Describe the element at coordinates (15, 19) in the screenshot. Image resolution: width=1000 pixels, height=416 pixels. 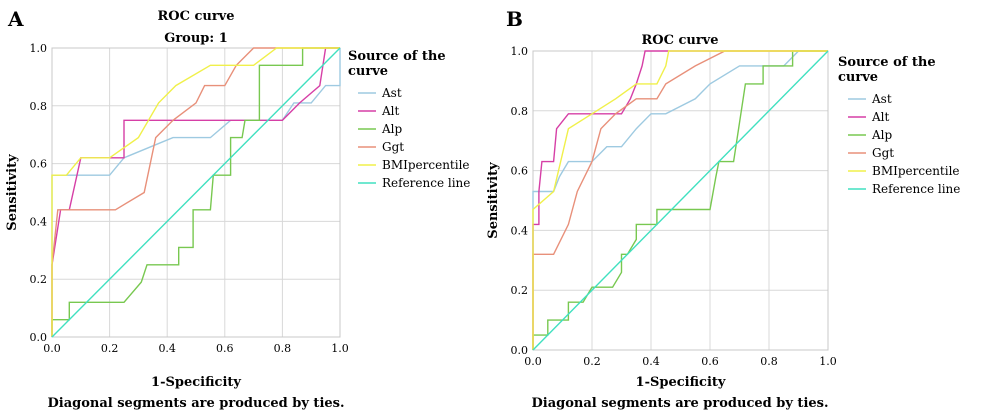
I see `panel-label: A` at that location.